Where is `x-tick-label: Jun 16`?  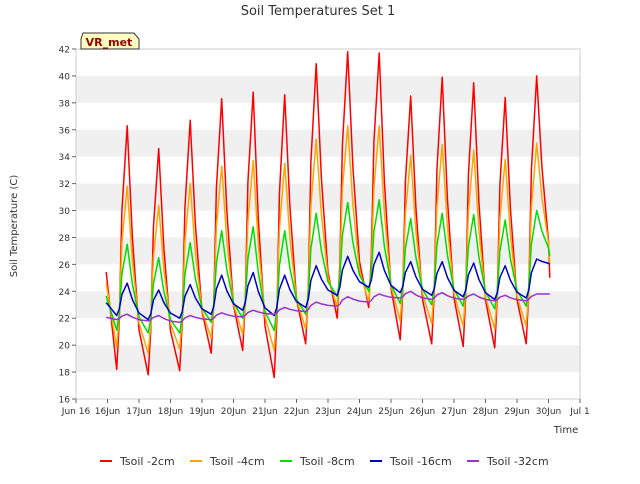 x-tick-label: Jun 16 is located at coordinates (76, 412).